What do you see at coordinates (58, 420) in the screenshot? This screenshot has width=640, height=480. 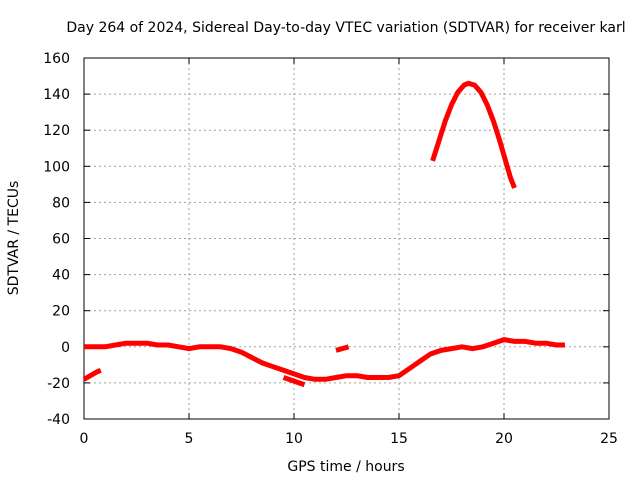 I see `y-tick-label: -40` at bounding box center [58, 420].